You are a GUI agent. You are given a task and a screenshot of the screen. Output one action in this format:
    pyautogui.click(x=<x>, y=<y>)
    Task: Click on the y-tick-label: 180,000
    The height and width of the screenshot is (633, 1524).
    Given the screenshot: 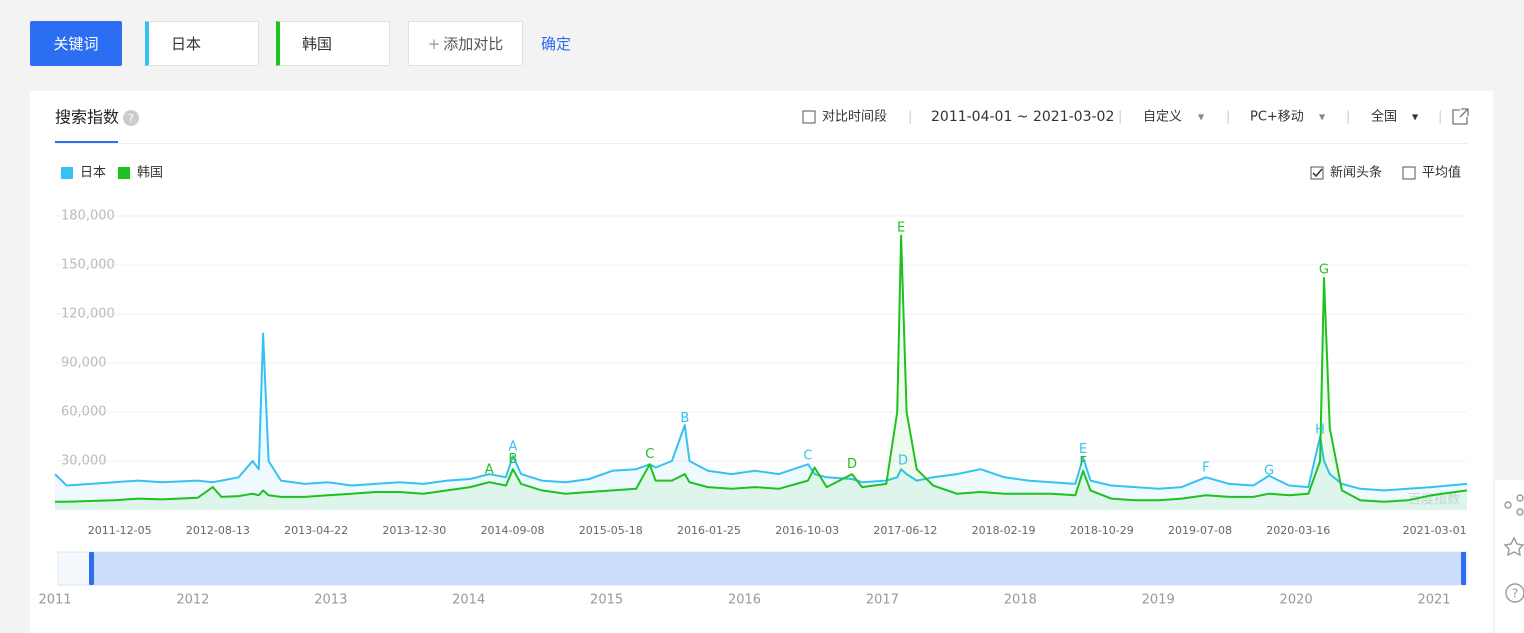 What is the action you would take?
    pyautogui.click(x=88, y=216)
    